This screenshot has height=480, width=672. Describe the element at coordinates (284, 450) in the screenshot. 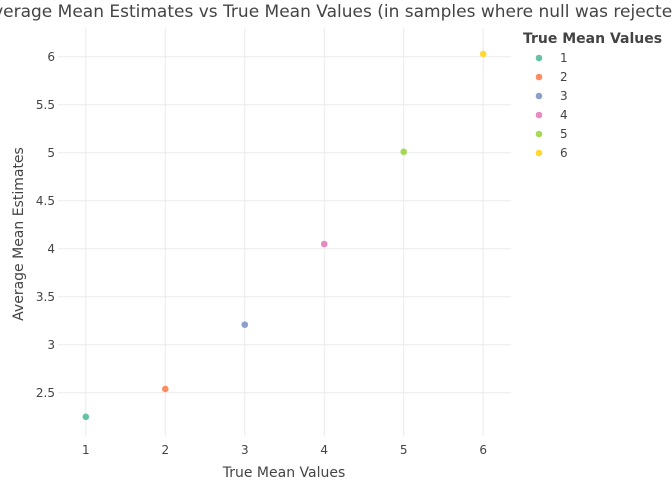

I see `x-axis-ticks: 1 2 3 4 5 6` at that location.